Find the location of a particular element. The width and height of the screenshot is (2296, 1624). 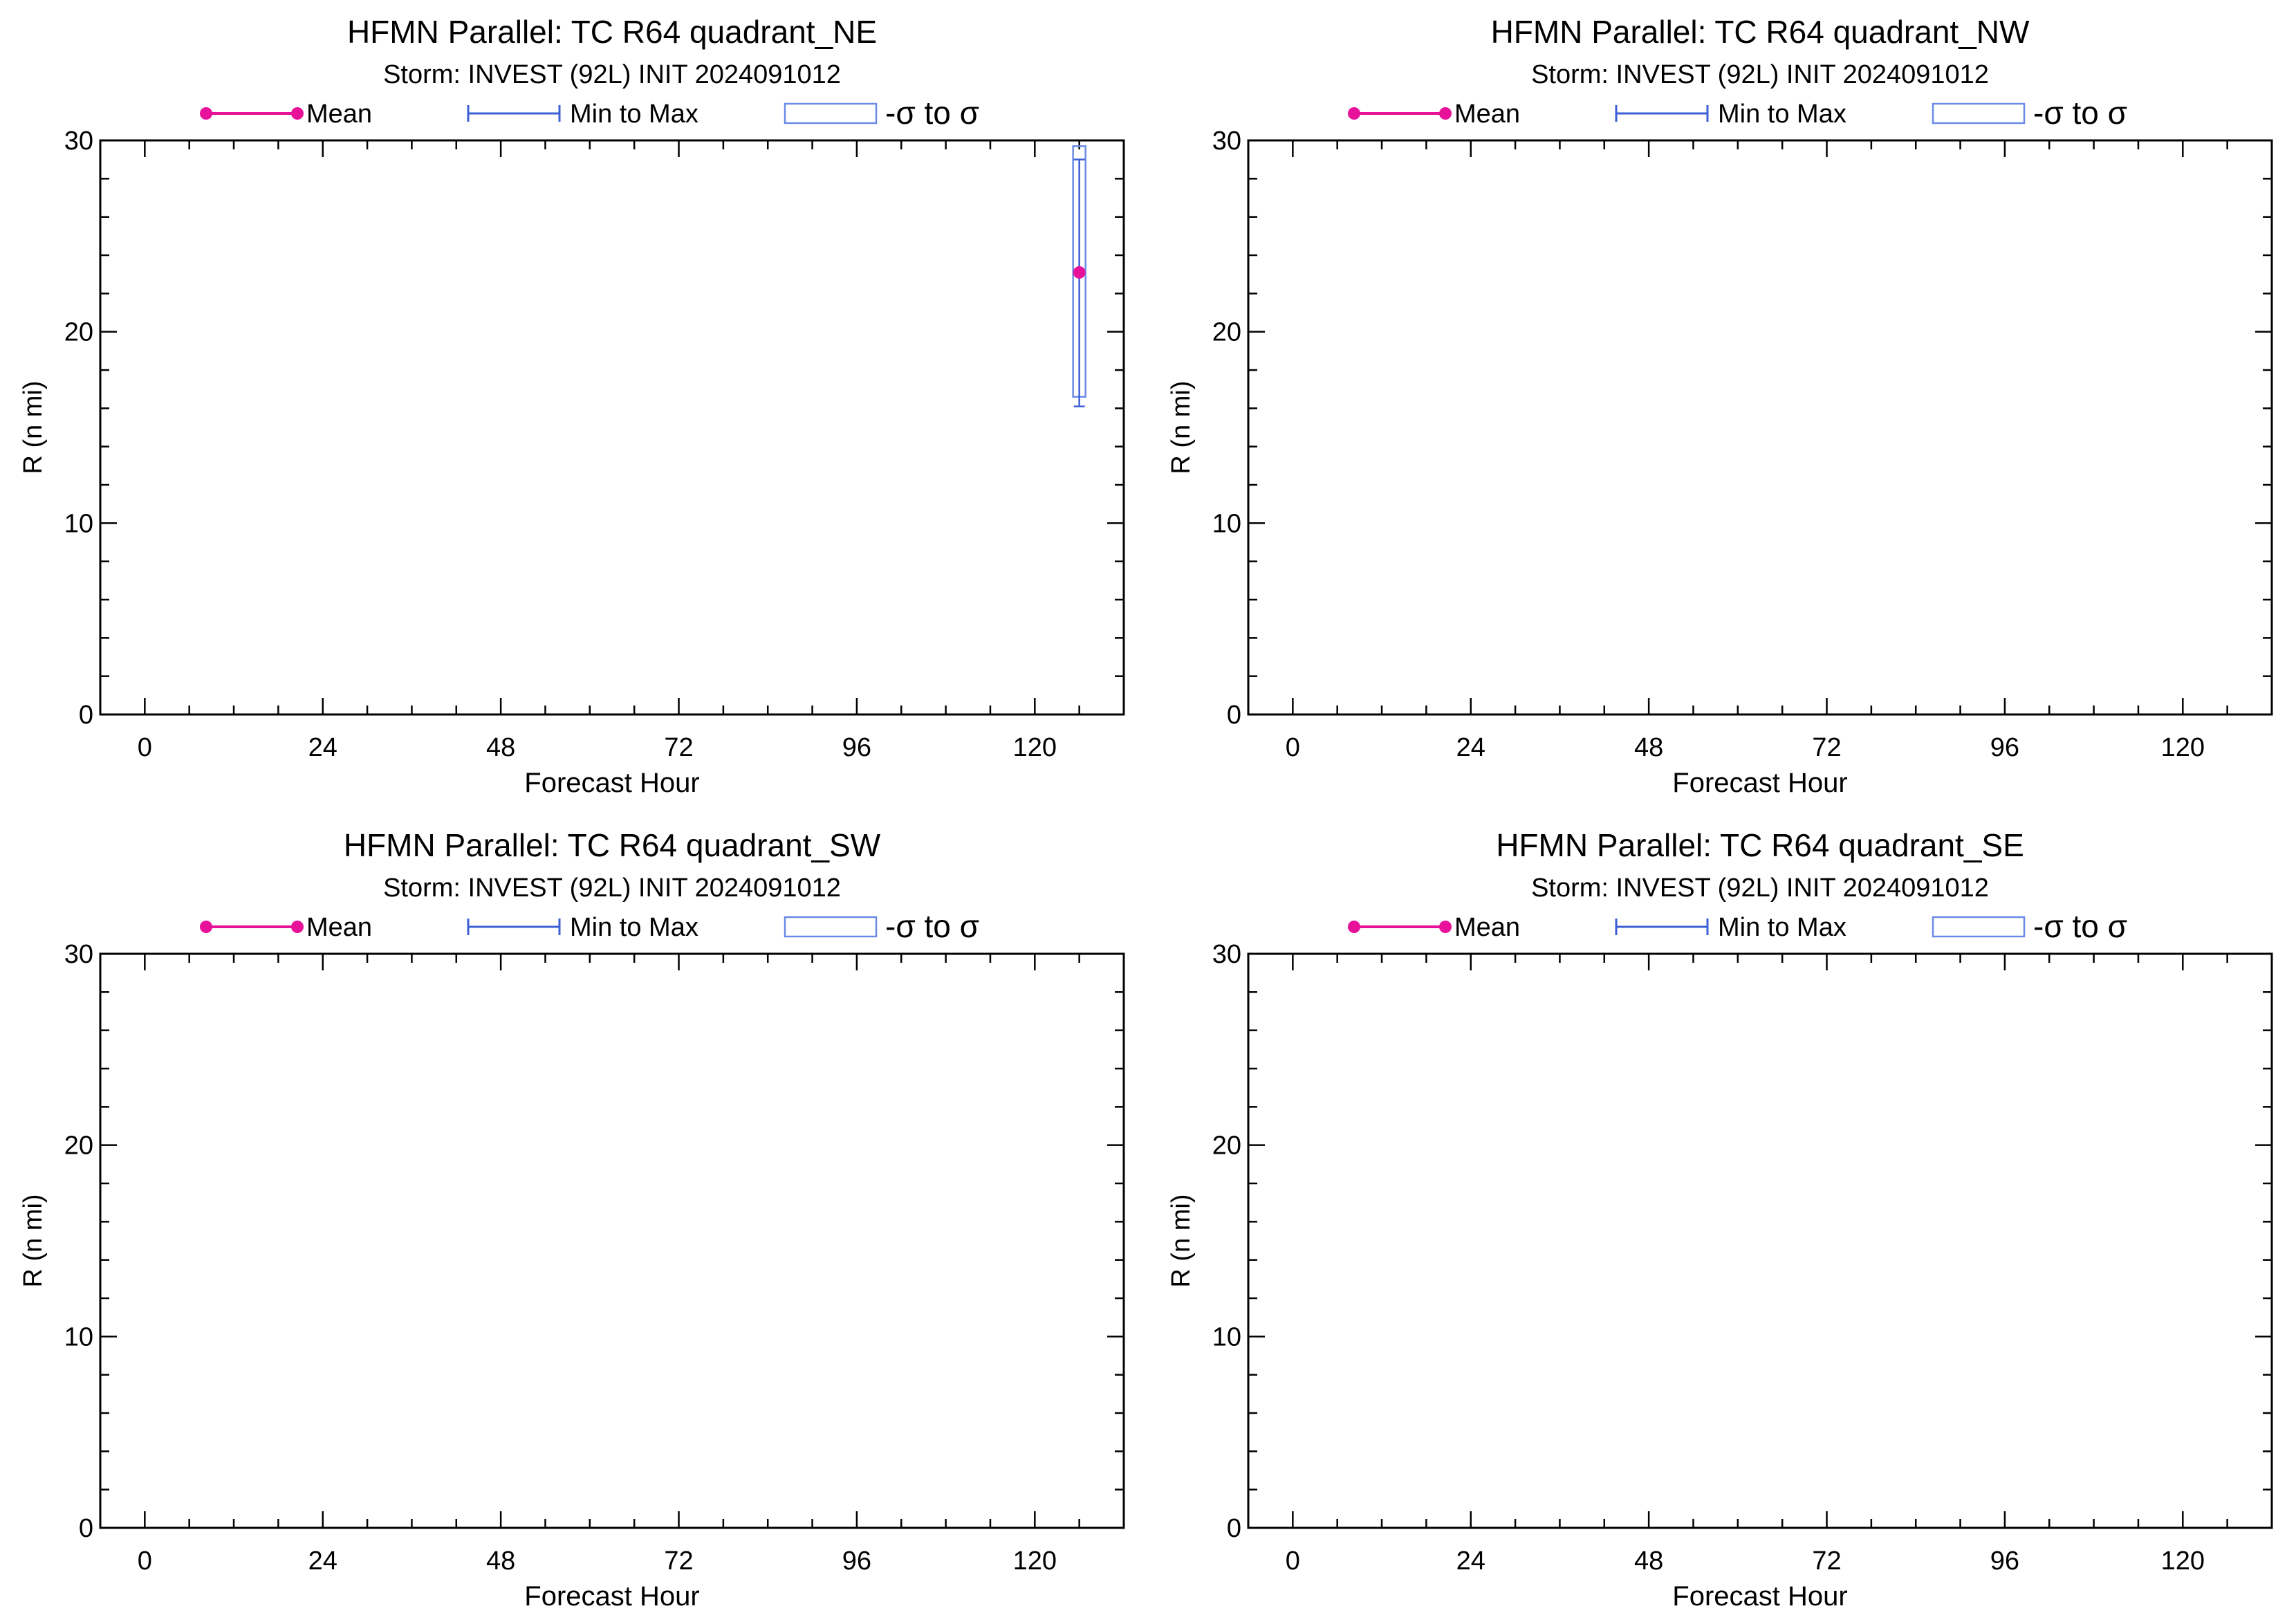

chart-title: HFMN Parallel: TC R64 quadrant_NE is located at coordinates (612, 32).